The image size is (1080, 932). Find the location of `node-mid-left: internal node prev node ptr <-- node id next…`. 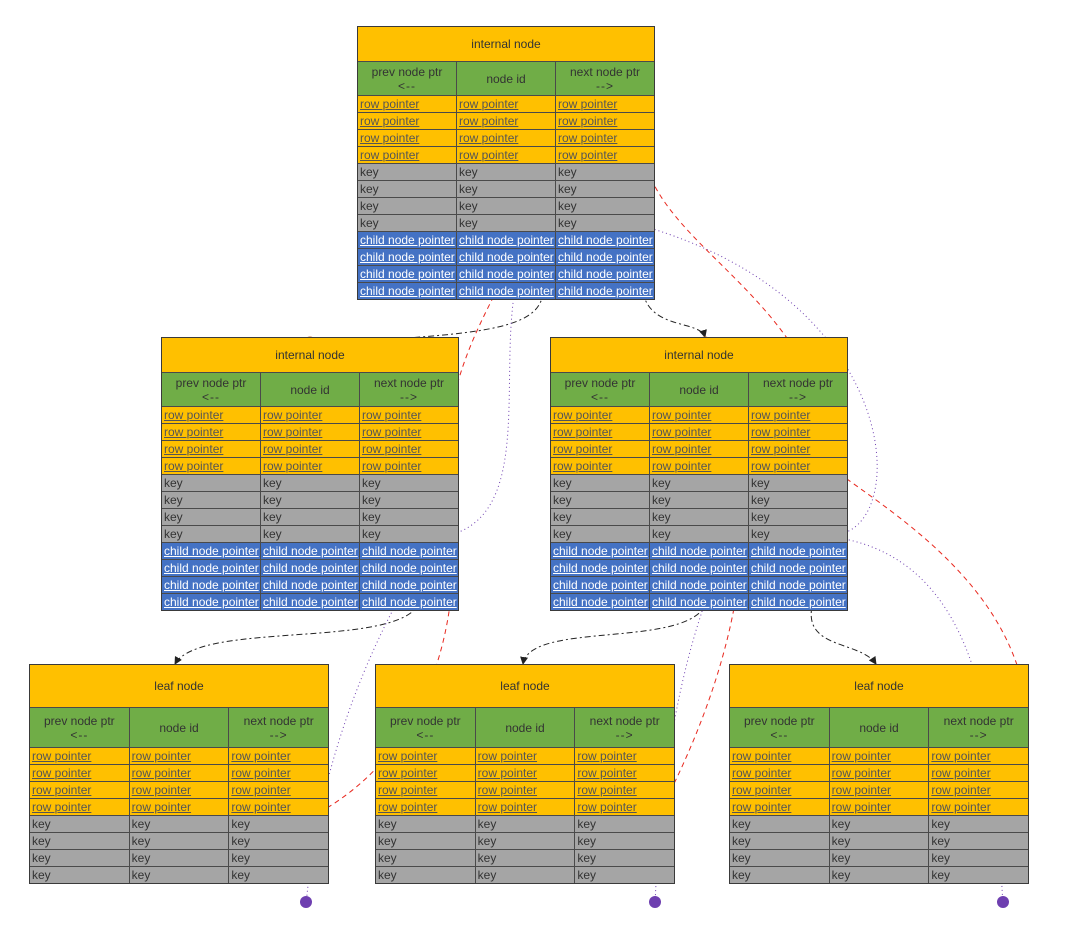

node-mid-left: internal node prev node ptr <-- node id next… is located at coordinates (310, 474).